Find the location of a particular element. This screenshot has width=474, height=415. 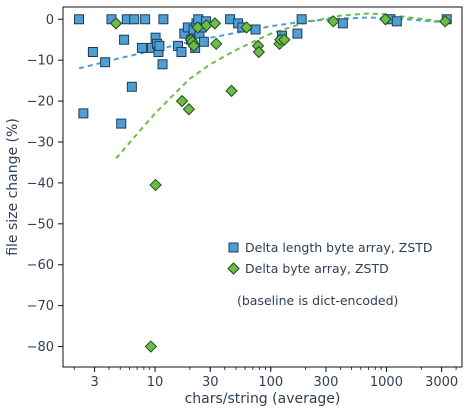

baseline-note: (baseline is dict-encoded) is located at coordinates (317, 300).